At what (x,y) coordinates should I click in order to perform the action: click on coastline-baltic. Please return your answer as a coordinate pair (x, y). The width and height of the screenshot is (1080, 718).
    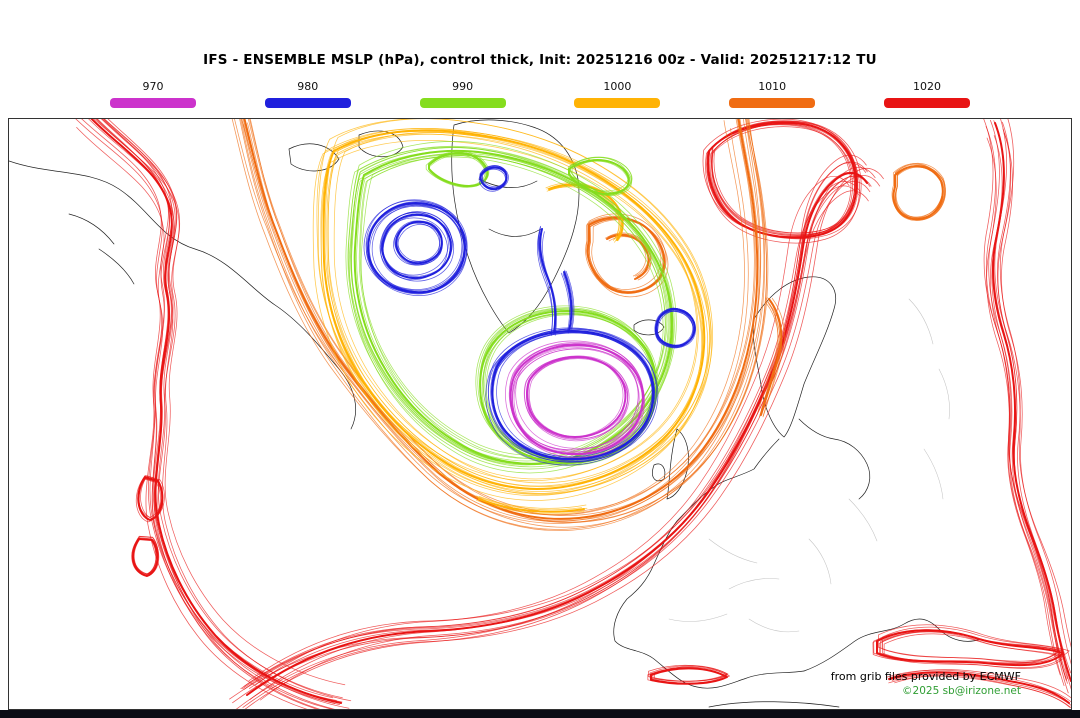
    Looking at the image, I should click on (834, 459).